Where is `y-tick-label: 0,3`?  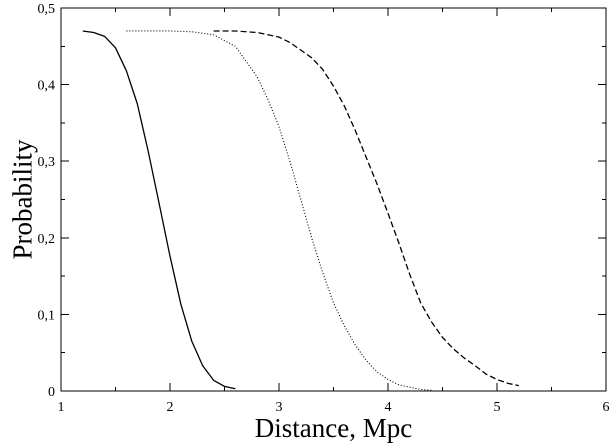
y-tick-label: 0,3 is located at coordinates (47, 162).